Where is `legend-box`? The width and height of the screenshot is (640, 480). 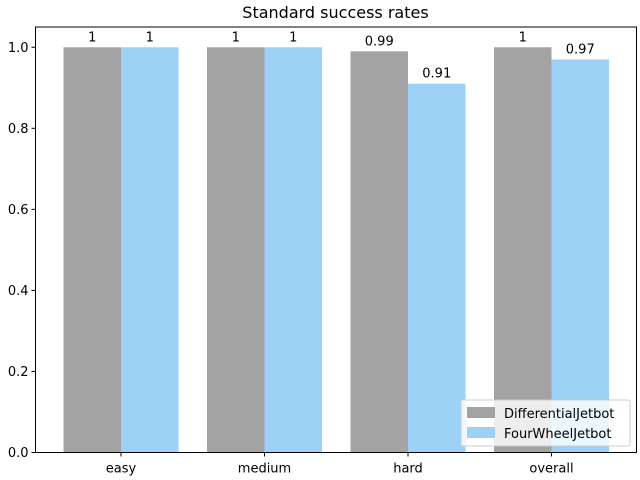 legend-box is located at coordinates (545, 423).